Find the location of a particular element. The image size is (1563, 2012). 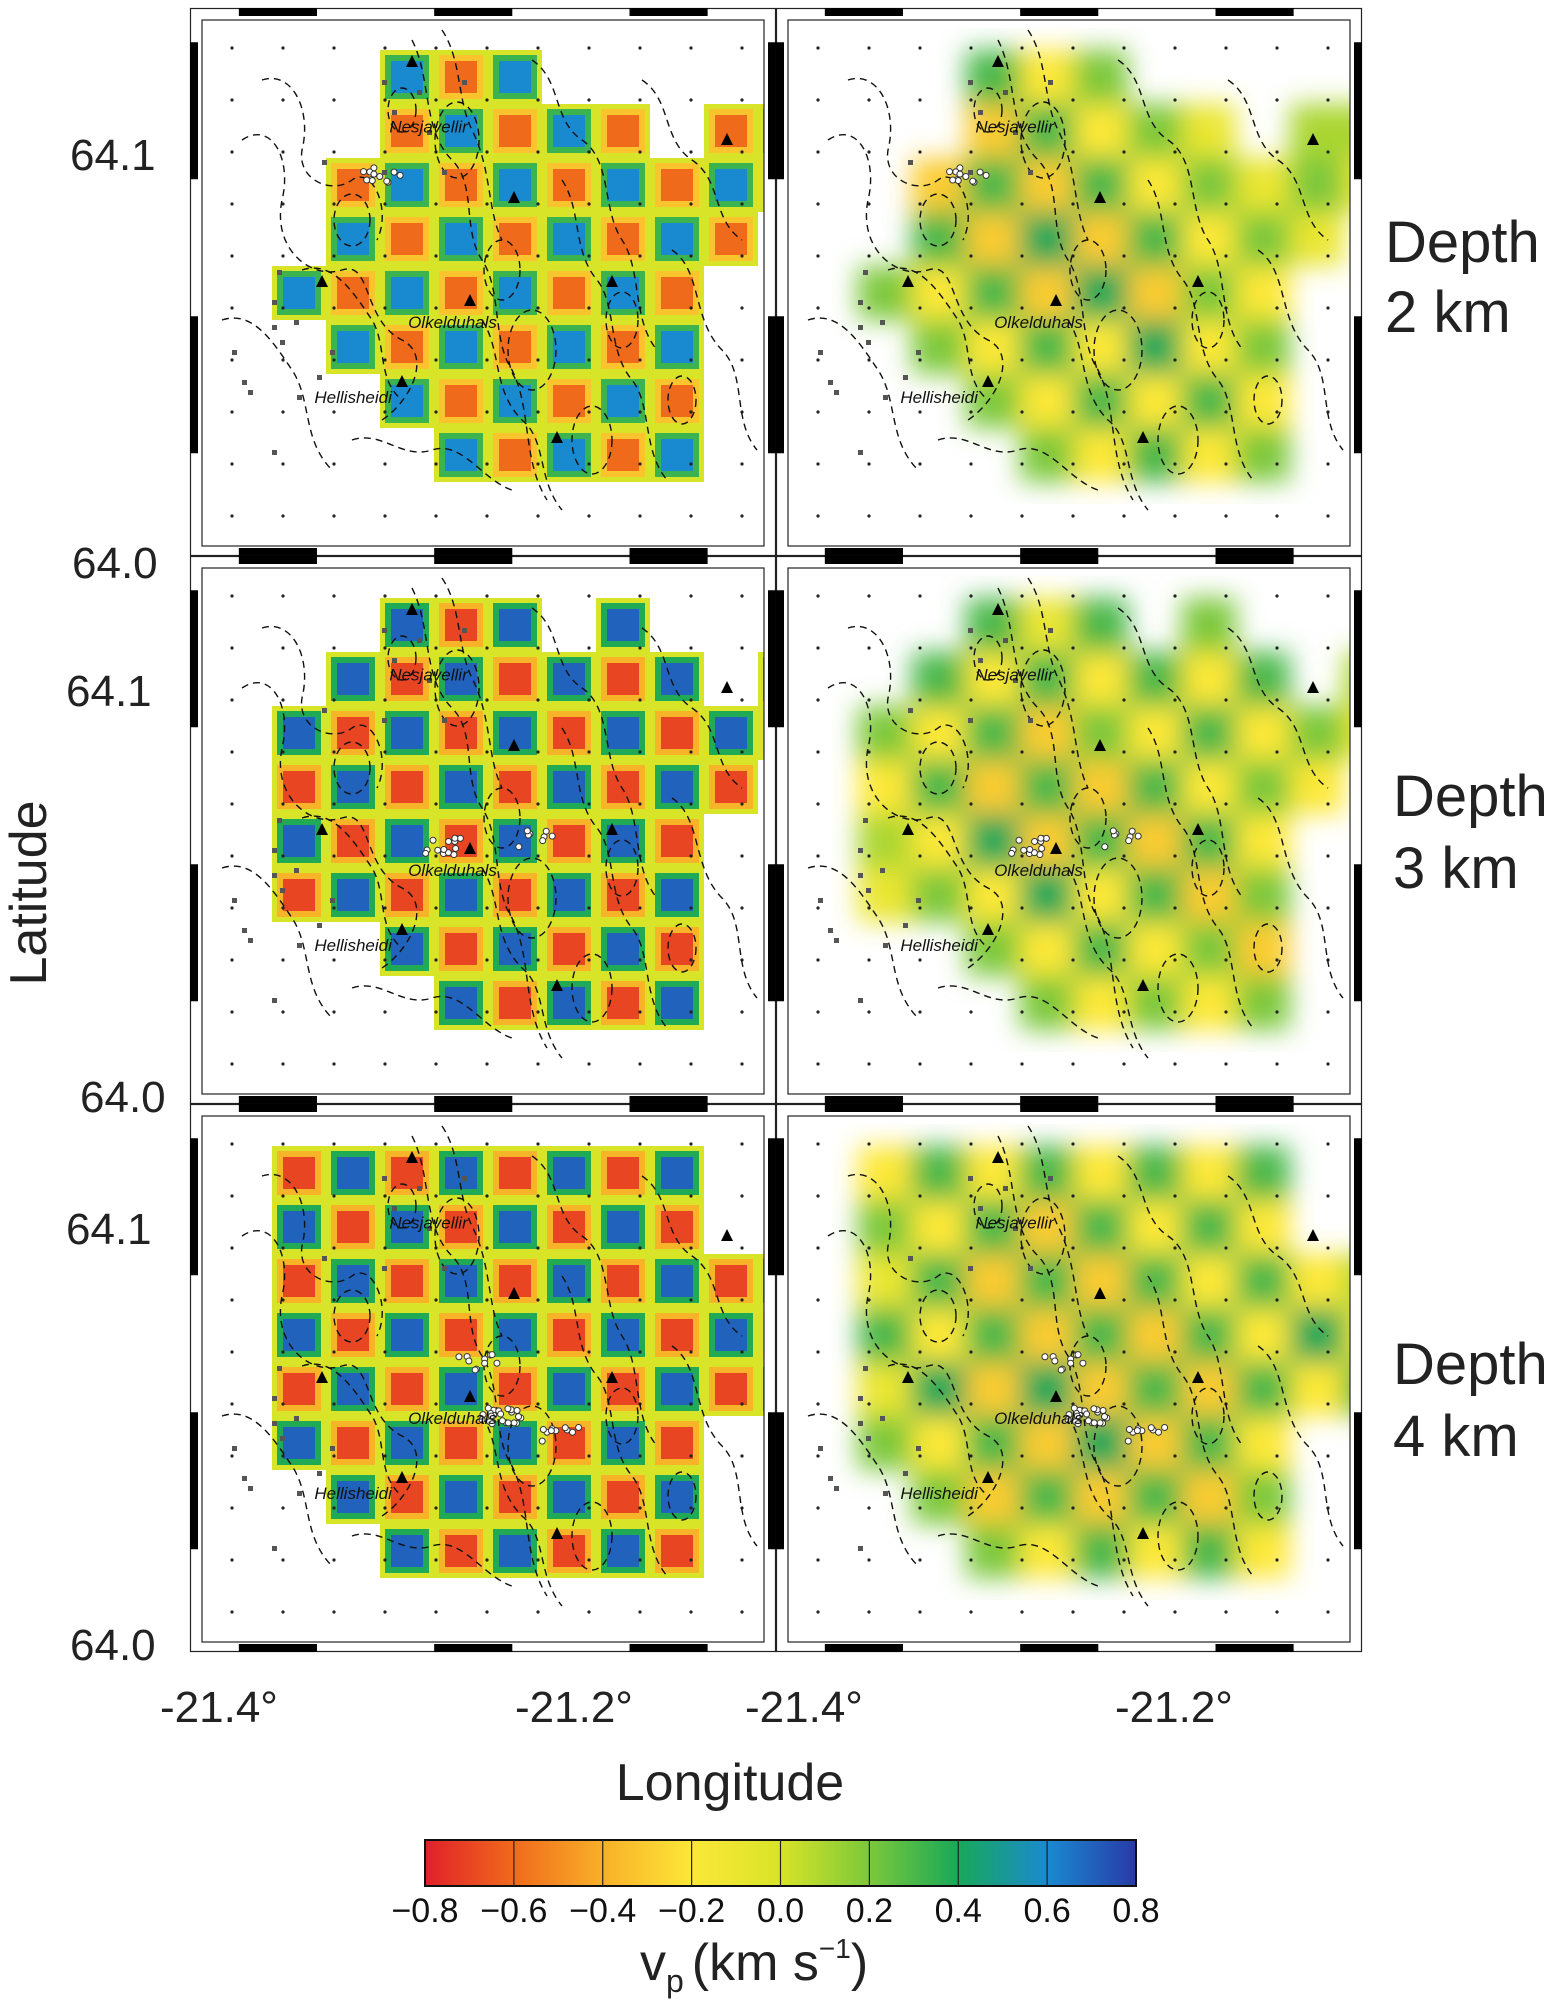

grid-nodes is located at coordinates (487, 1378).